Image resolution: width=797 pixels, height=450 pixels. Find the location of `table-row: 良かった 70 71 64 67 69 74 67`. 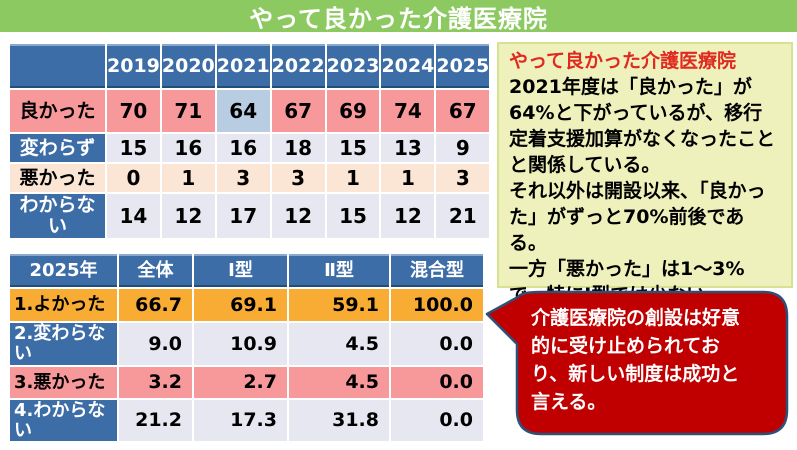

table-row: 良かった 70 71 64 67 69 74 67 is located at coordinates (250, 111).